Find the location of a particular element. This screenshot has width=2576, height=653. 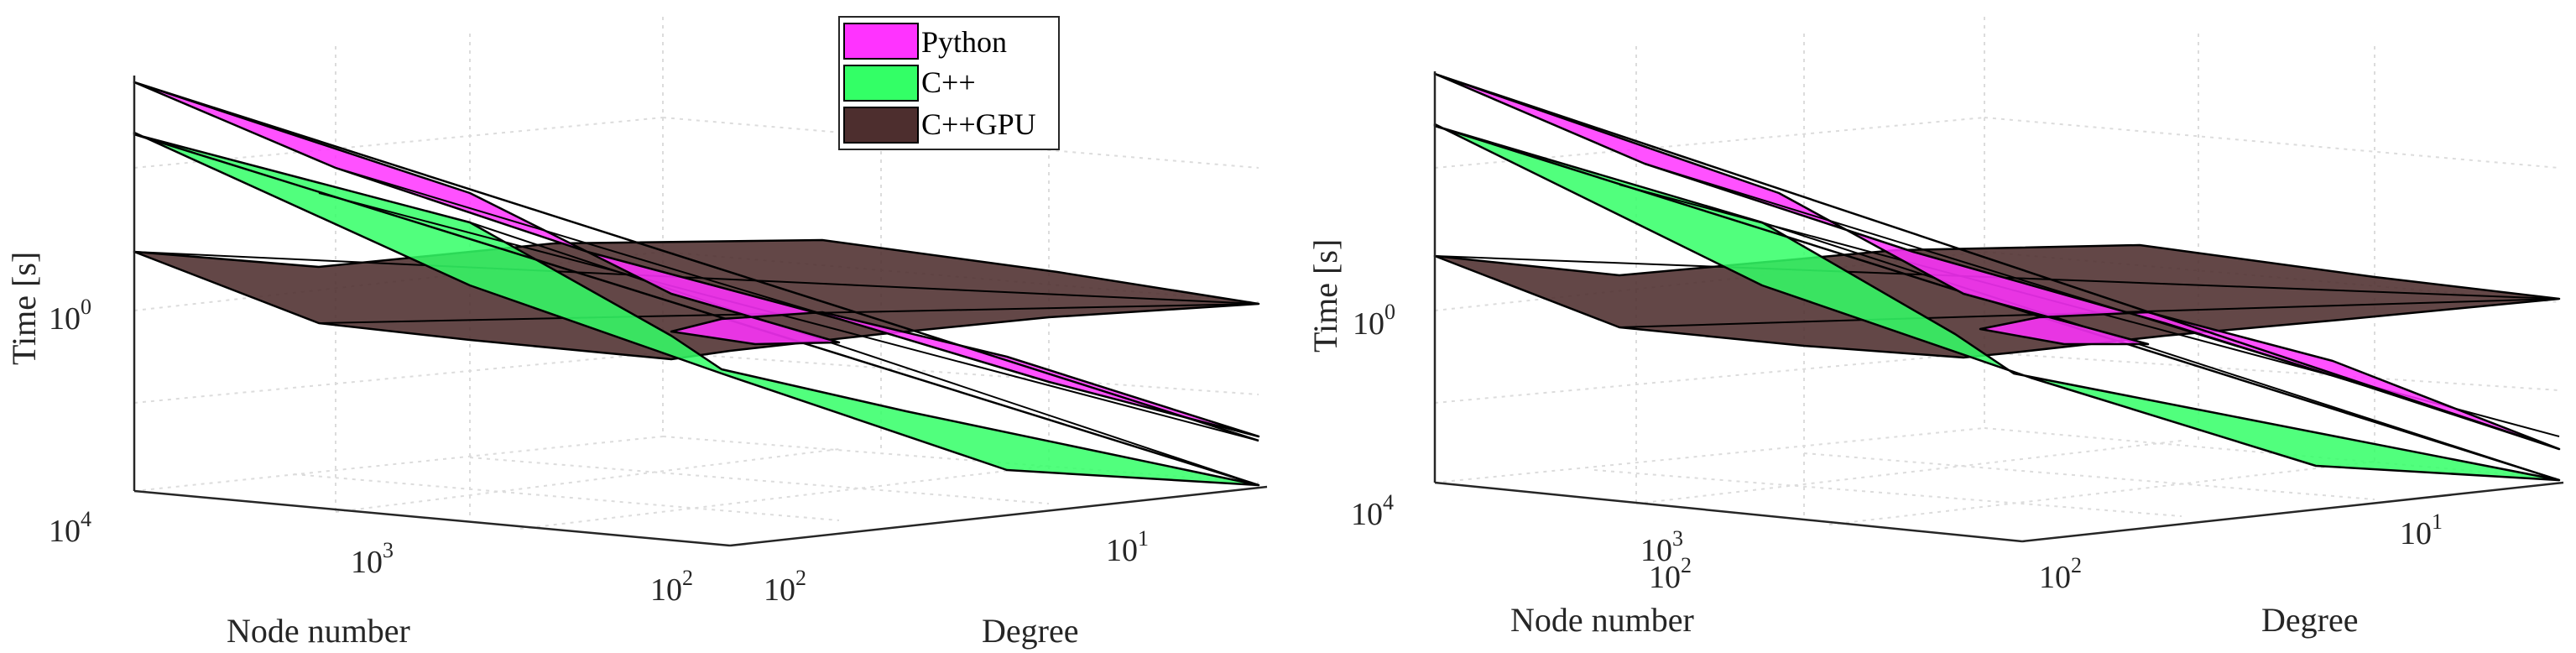

xlabel-right: Node number is located at coordinates (1602, 620).